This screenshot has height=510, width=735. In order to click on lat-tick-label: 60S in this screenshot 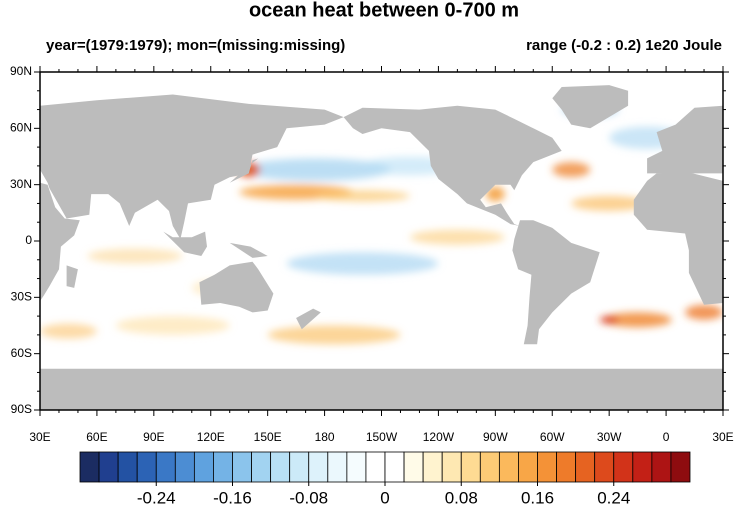, I will do `click(21, 353)`.